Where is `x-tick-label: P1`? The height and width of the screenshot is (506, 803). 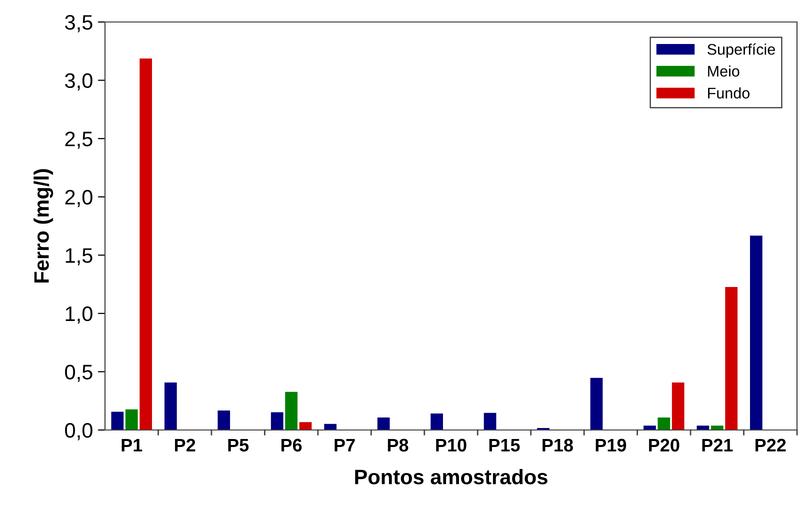
x-tick-label: P1 is located at coordinates (132, 445).